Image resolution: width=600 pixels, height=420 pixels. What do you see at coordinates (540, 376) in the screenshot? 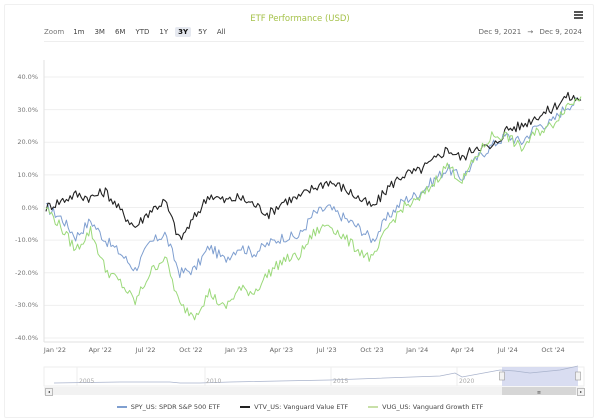
I see `navigator-selection` at bounding box center [540, 376].